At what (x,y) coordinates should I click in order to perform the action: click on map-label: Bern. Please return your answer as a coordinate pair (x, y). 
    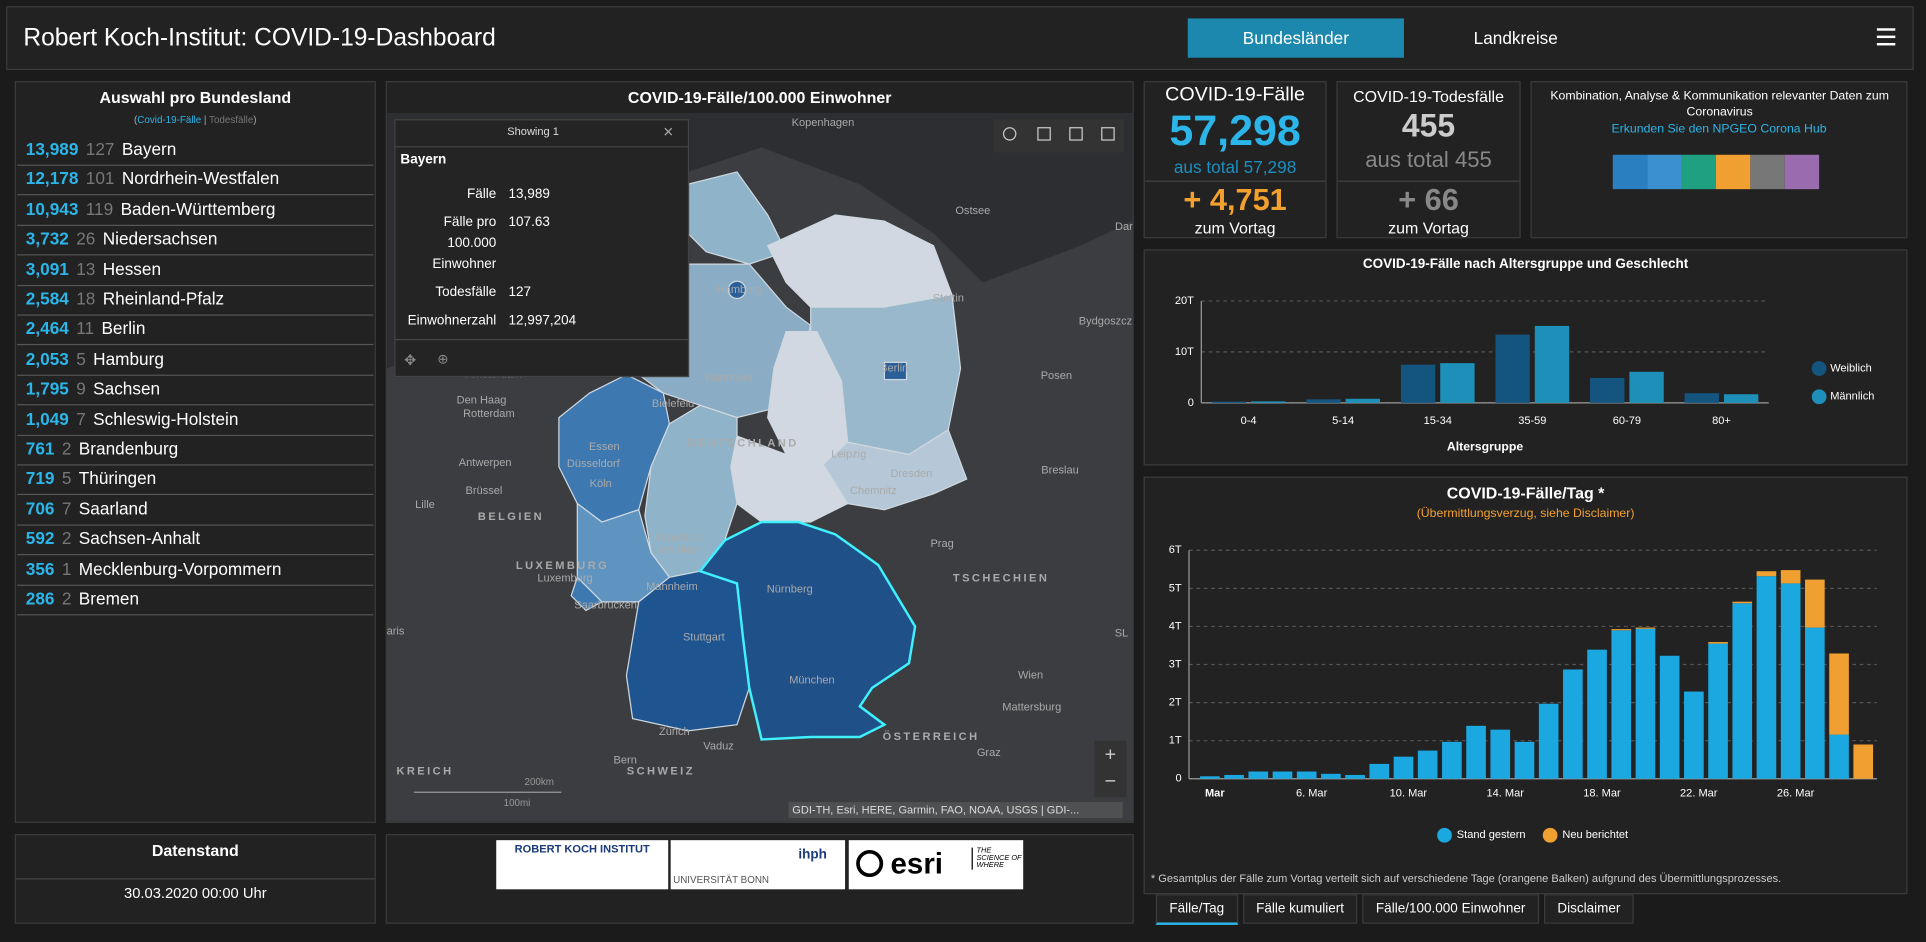
    Looking at the image, I should click on (625, 760).